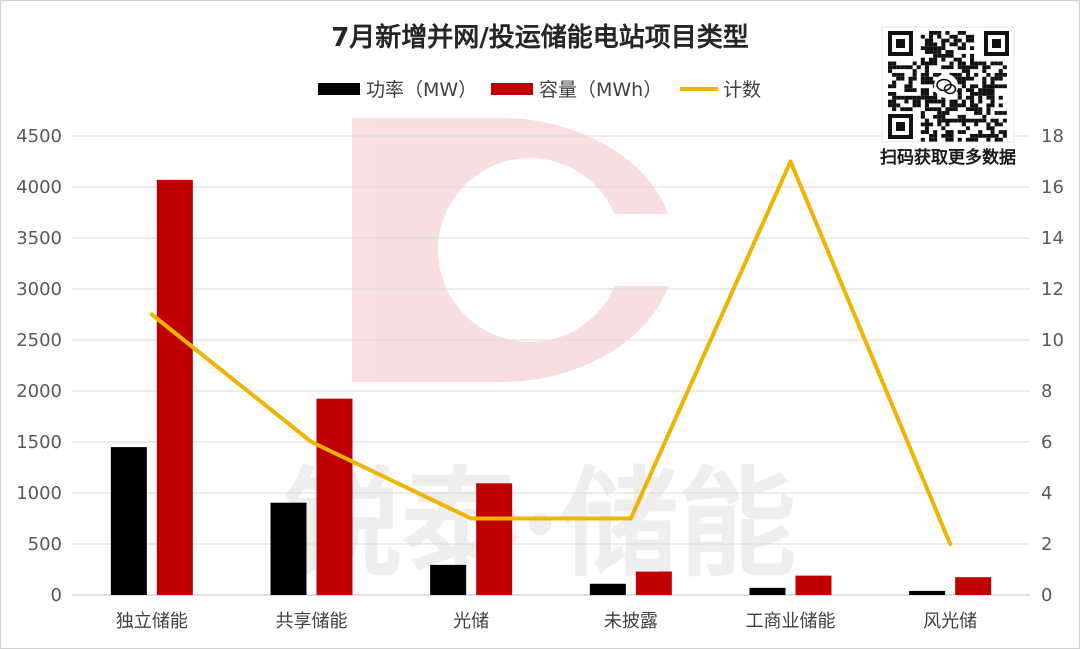  Describe the element at coordinates (1046, 544) in the screenshot. I see `right-tick-label: 2` at that location.